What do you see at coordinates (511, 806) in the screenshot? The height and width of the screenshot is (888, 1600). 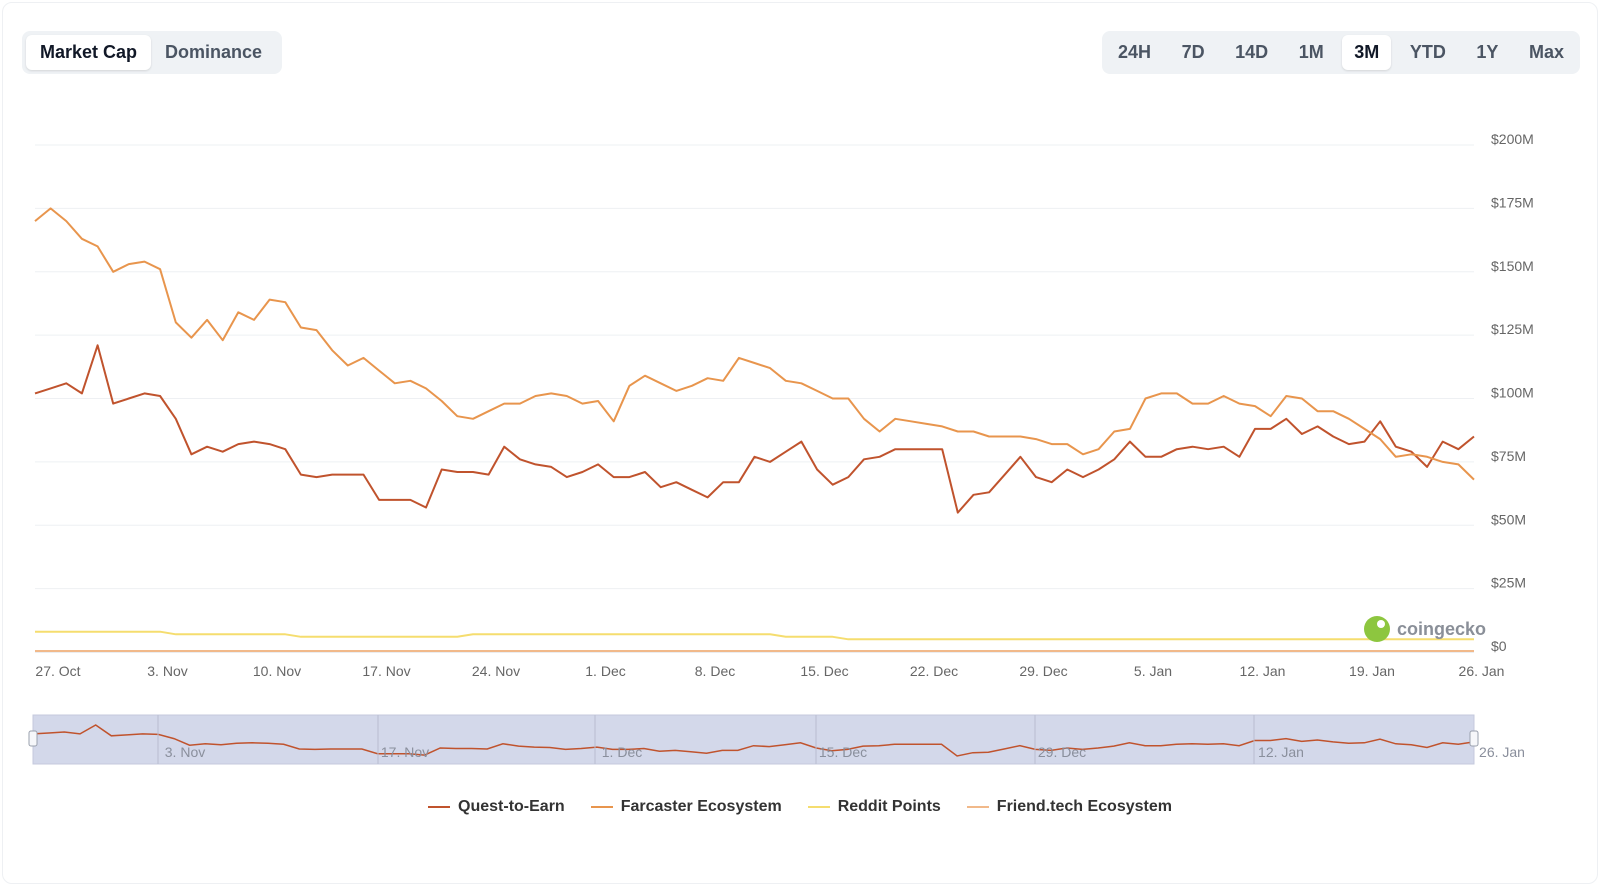 I see `legend-label: Quest-to-Earn` at bounding box center [511, 806].